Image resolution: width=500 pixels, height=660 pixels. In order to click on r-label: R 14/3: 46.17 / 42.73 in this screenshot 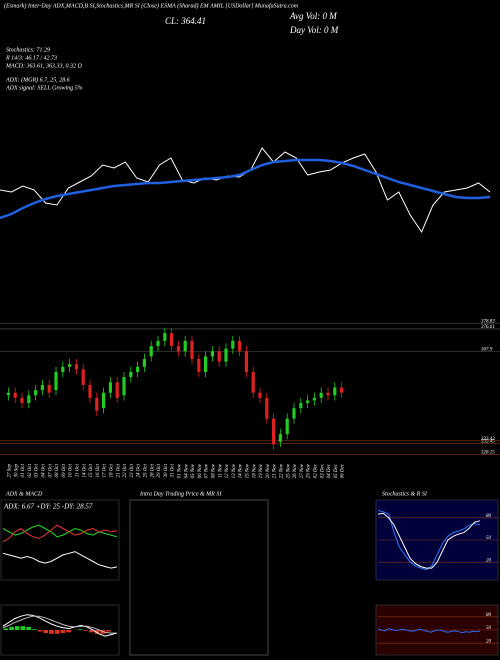, I will do `click(31, 57)`.